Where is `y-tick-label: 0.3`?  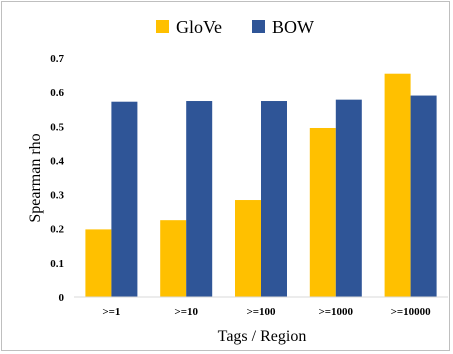
y-tick-label: 0.3 is located at coordinates (57, 196).